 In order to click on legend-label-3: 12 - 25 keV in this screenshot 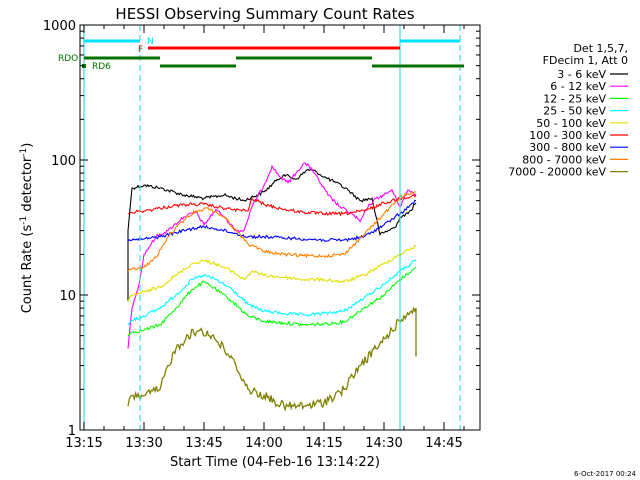, I will do `click(574, 98)`.